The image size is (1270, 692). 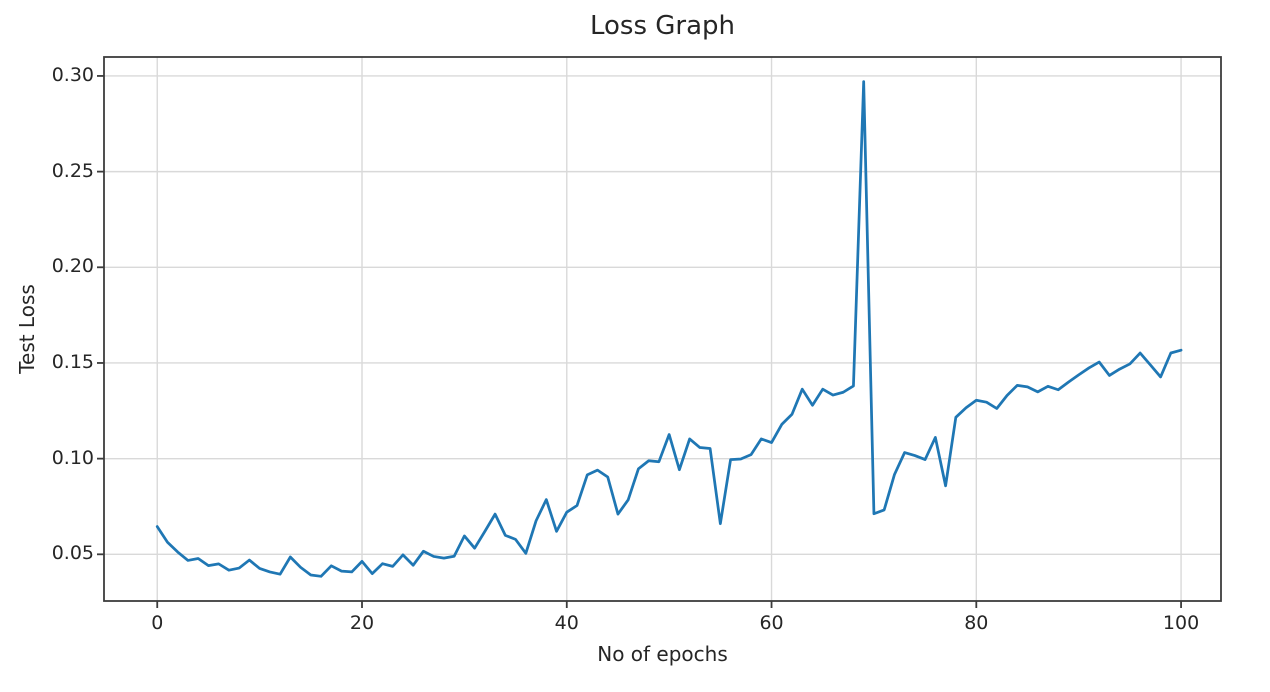 What do you see at coordinates (157, 623) in the screenshot?
I see `x-tick-label: 0` at bounding box center [157, 623].